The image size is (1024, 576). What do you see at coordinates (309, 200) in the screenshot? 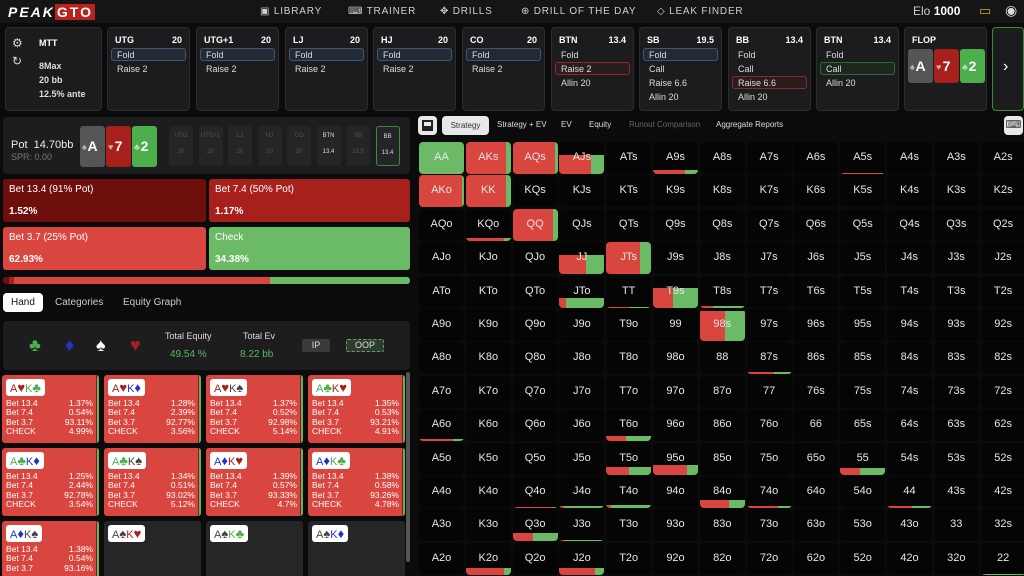
I see `strategy-action-1: Bet 7.4 (50% Pot) 1.17%` at bounding box center [309, 200].